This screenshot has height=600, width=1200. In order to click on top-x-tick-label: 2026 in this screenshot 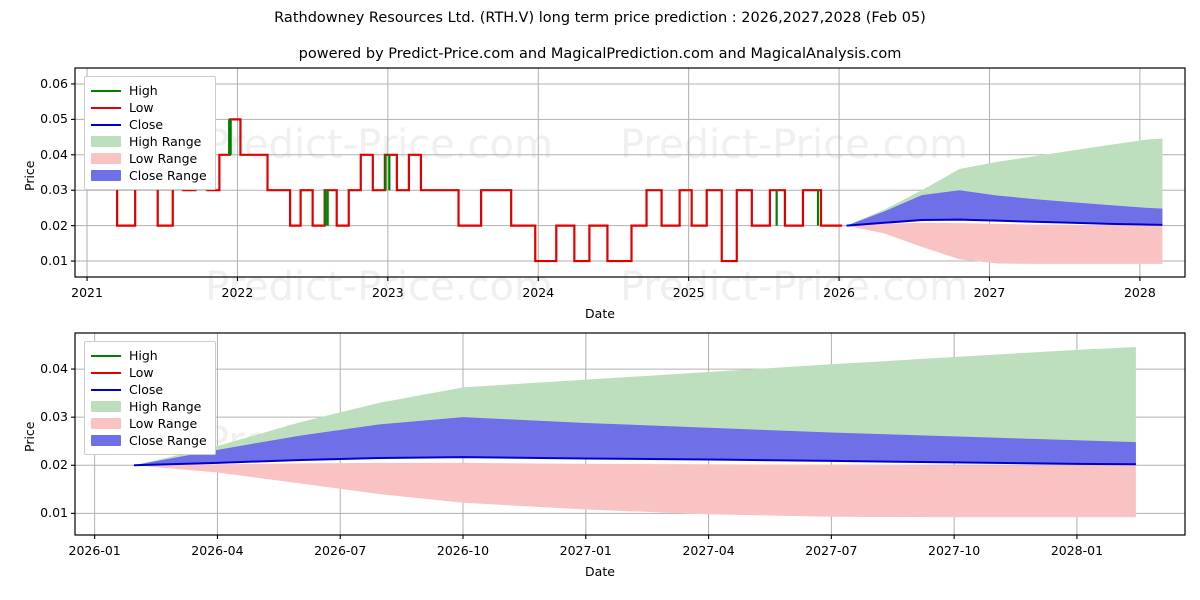, I will do `click(839, 292)`.